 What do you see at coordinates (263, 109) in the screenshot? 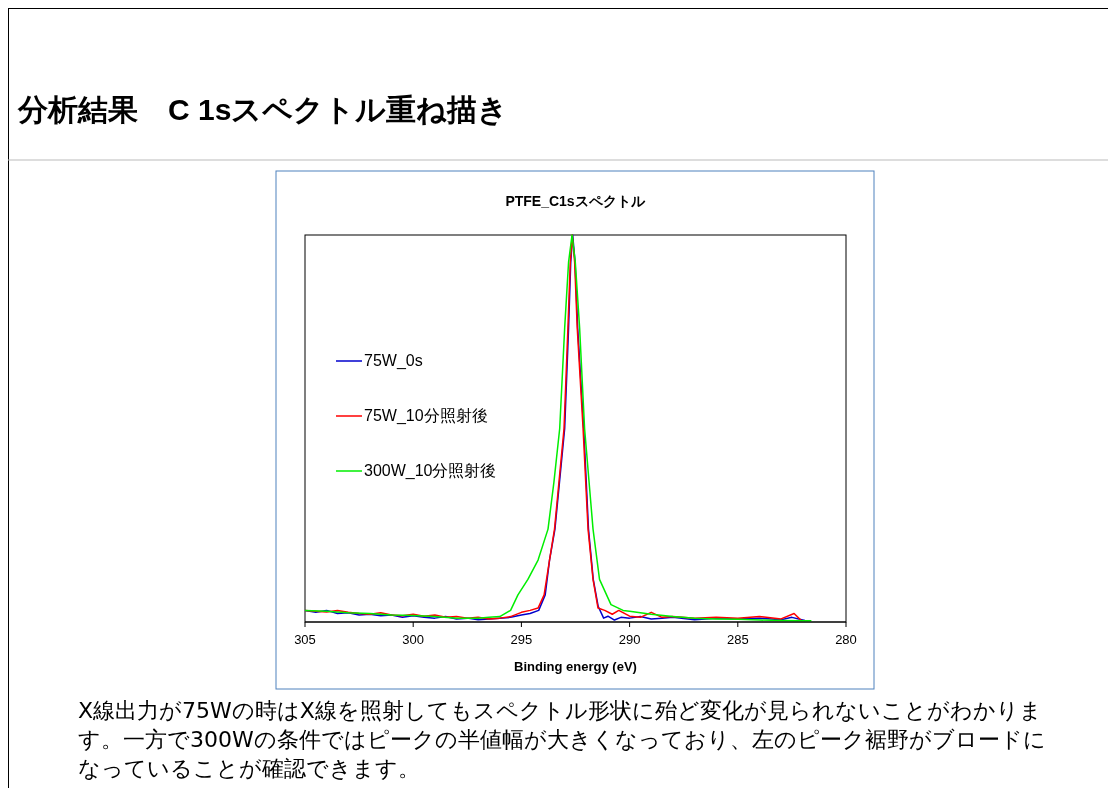
I see `chart-title: 分析結果 C 1sスペクトル重ね描き` at bounding box center [263, 109].